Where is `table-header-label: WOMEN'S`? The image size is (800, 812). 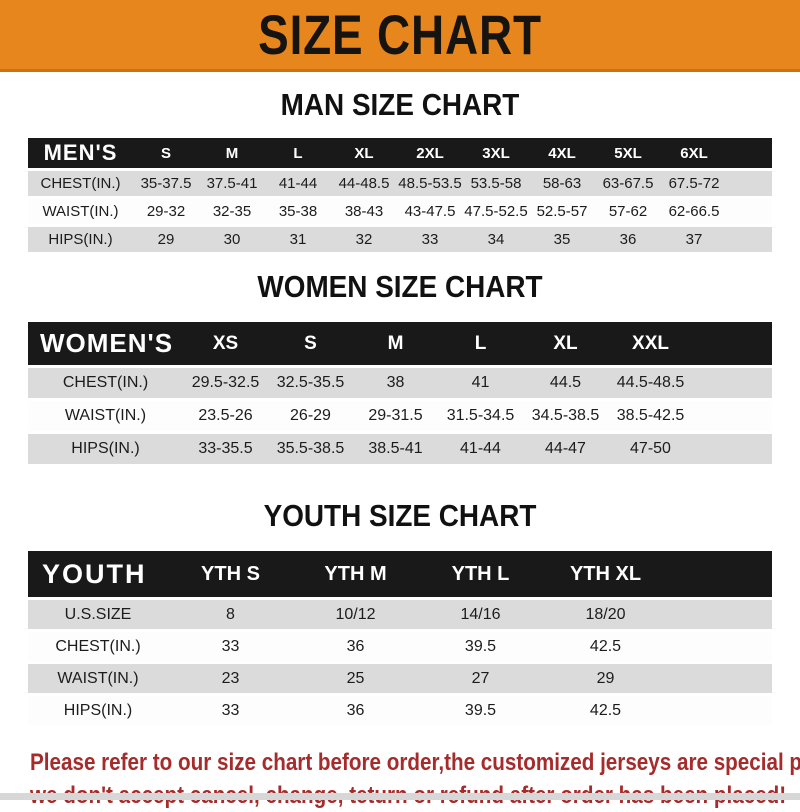
table-header-label: WOMEN'S is located at coordinates (107, 343).